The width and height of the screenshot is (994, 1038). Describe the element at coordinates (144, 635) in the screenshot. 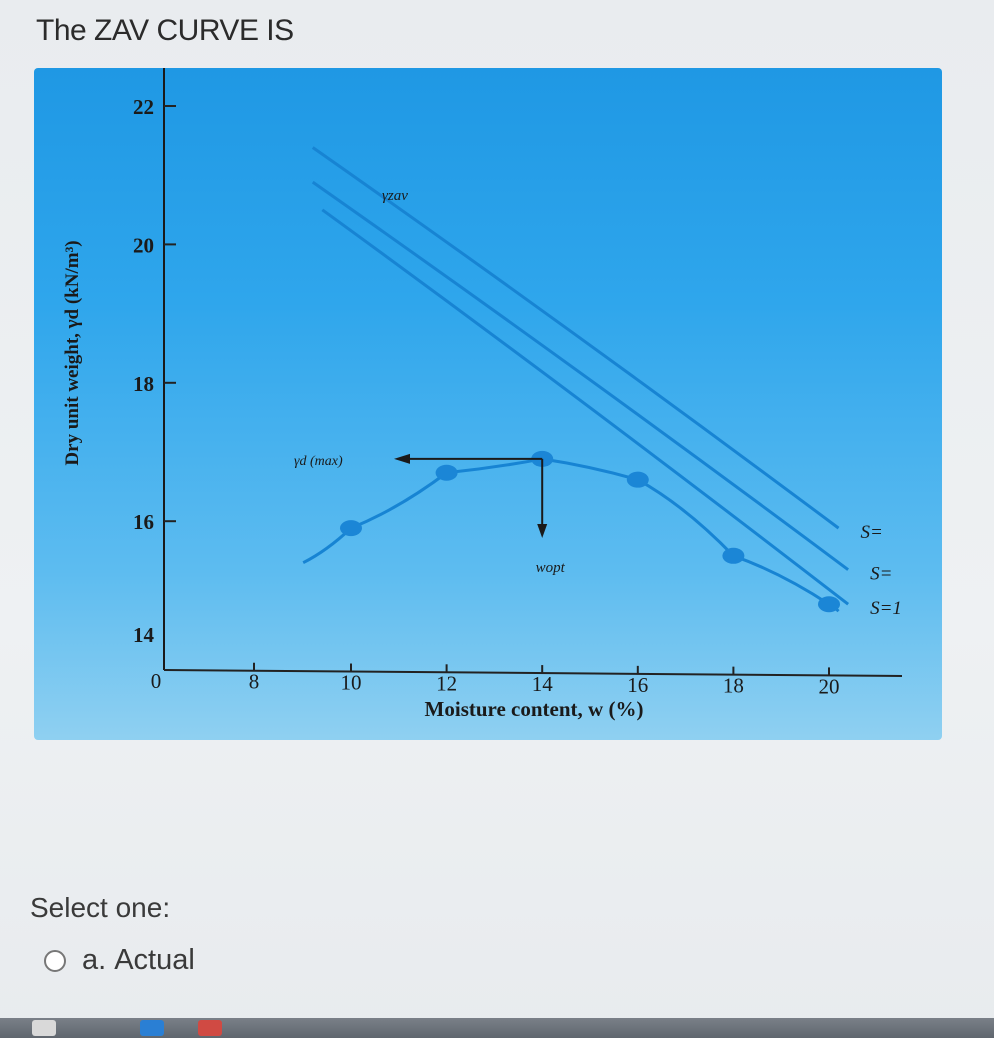

I see `y-tick-label: 14` at that location.